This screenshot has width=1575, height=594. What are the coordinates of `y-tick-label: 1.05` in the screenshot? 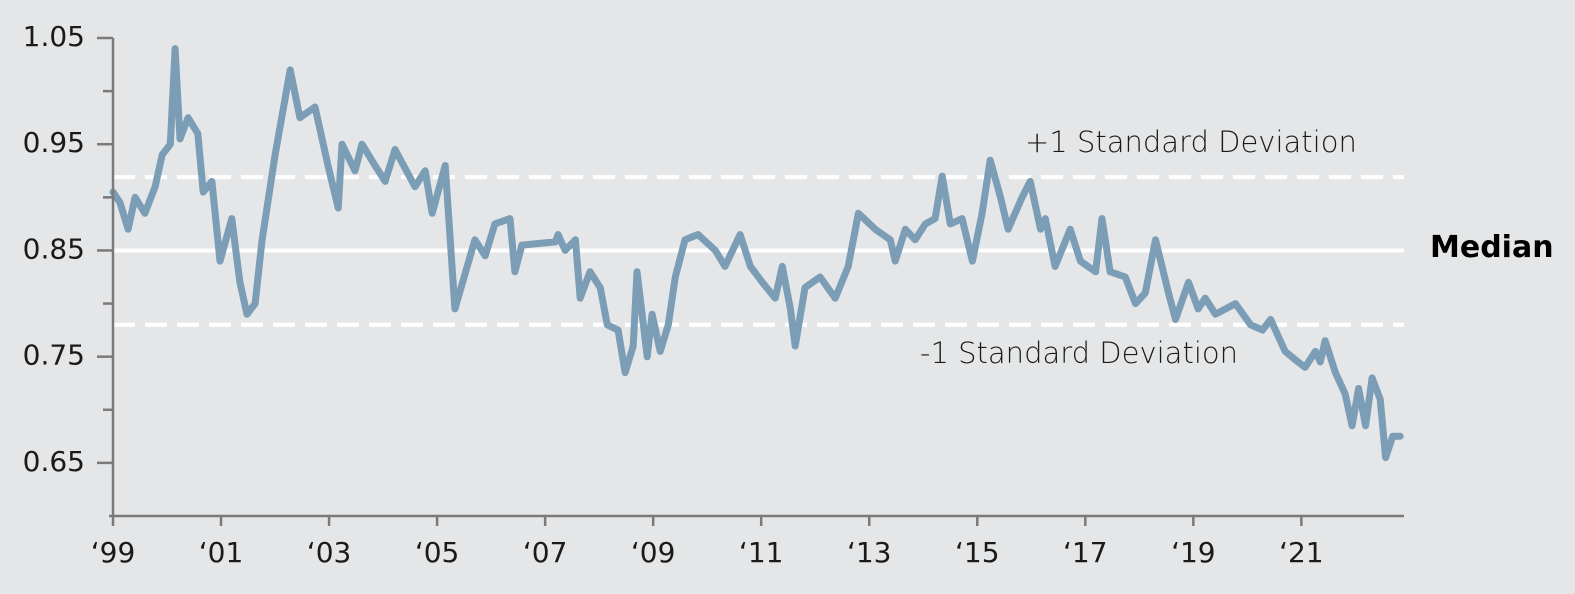 It's located at (54, 36).